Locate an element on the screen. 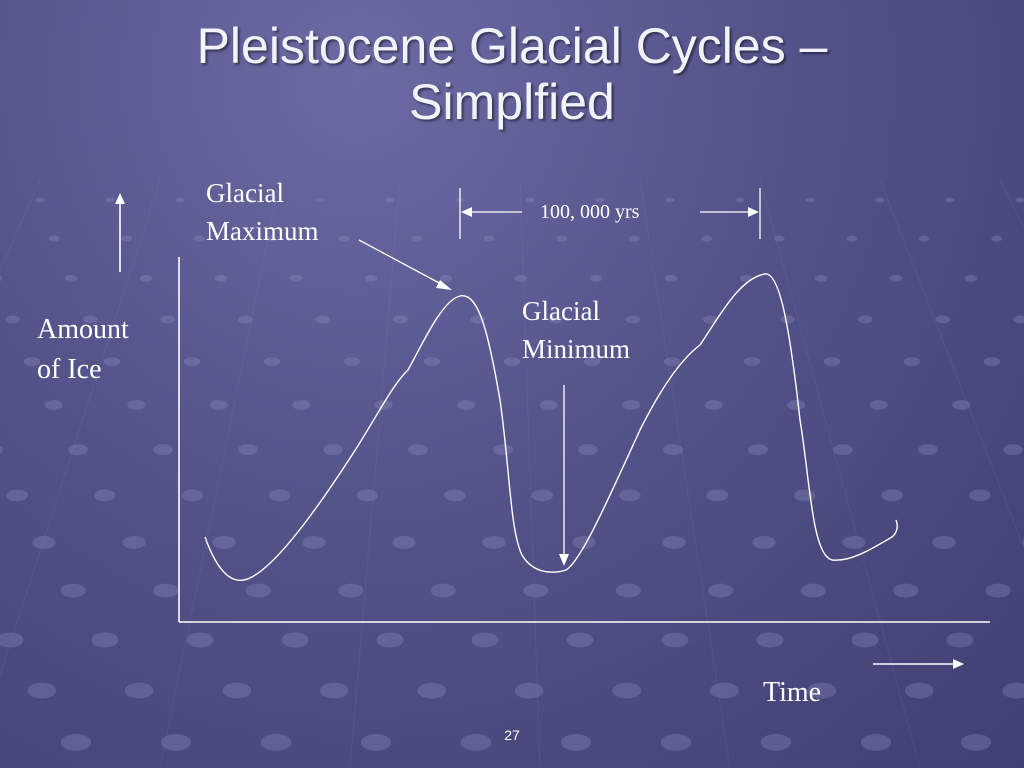  up-arrow-icon is located at coordinates (120, 232).